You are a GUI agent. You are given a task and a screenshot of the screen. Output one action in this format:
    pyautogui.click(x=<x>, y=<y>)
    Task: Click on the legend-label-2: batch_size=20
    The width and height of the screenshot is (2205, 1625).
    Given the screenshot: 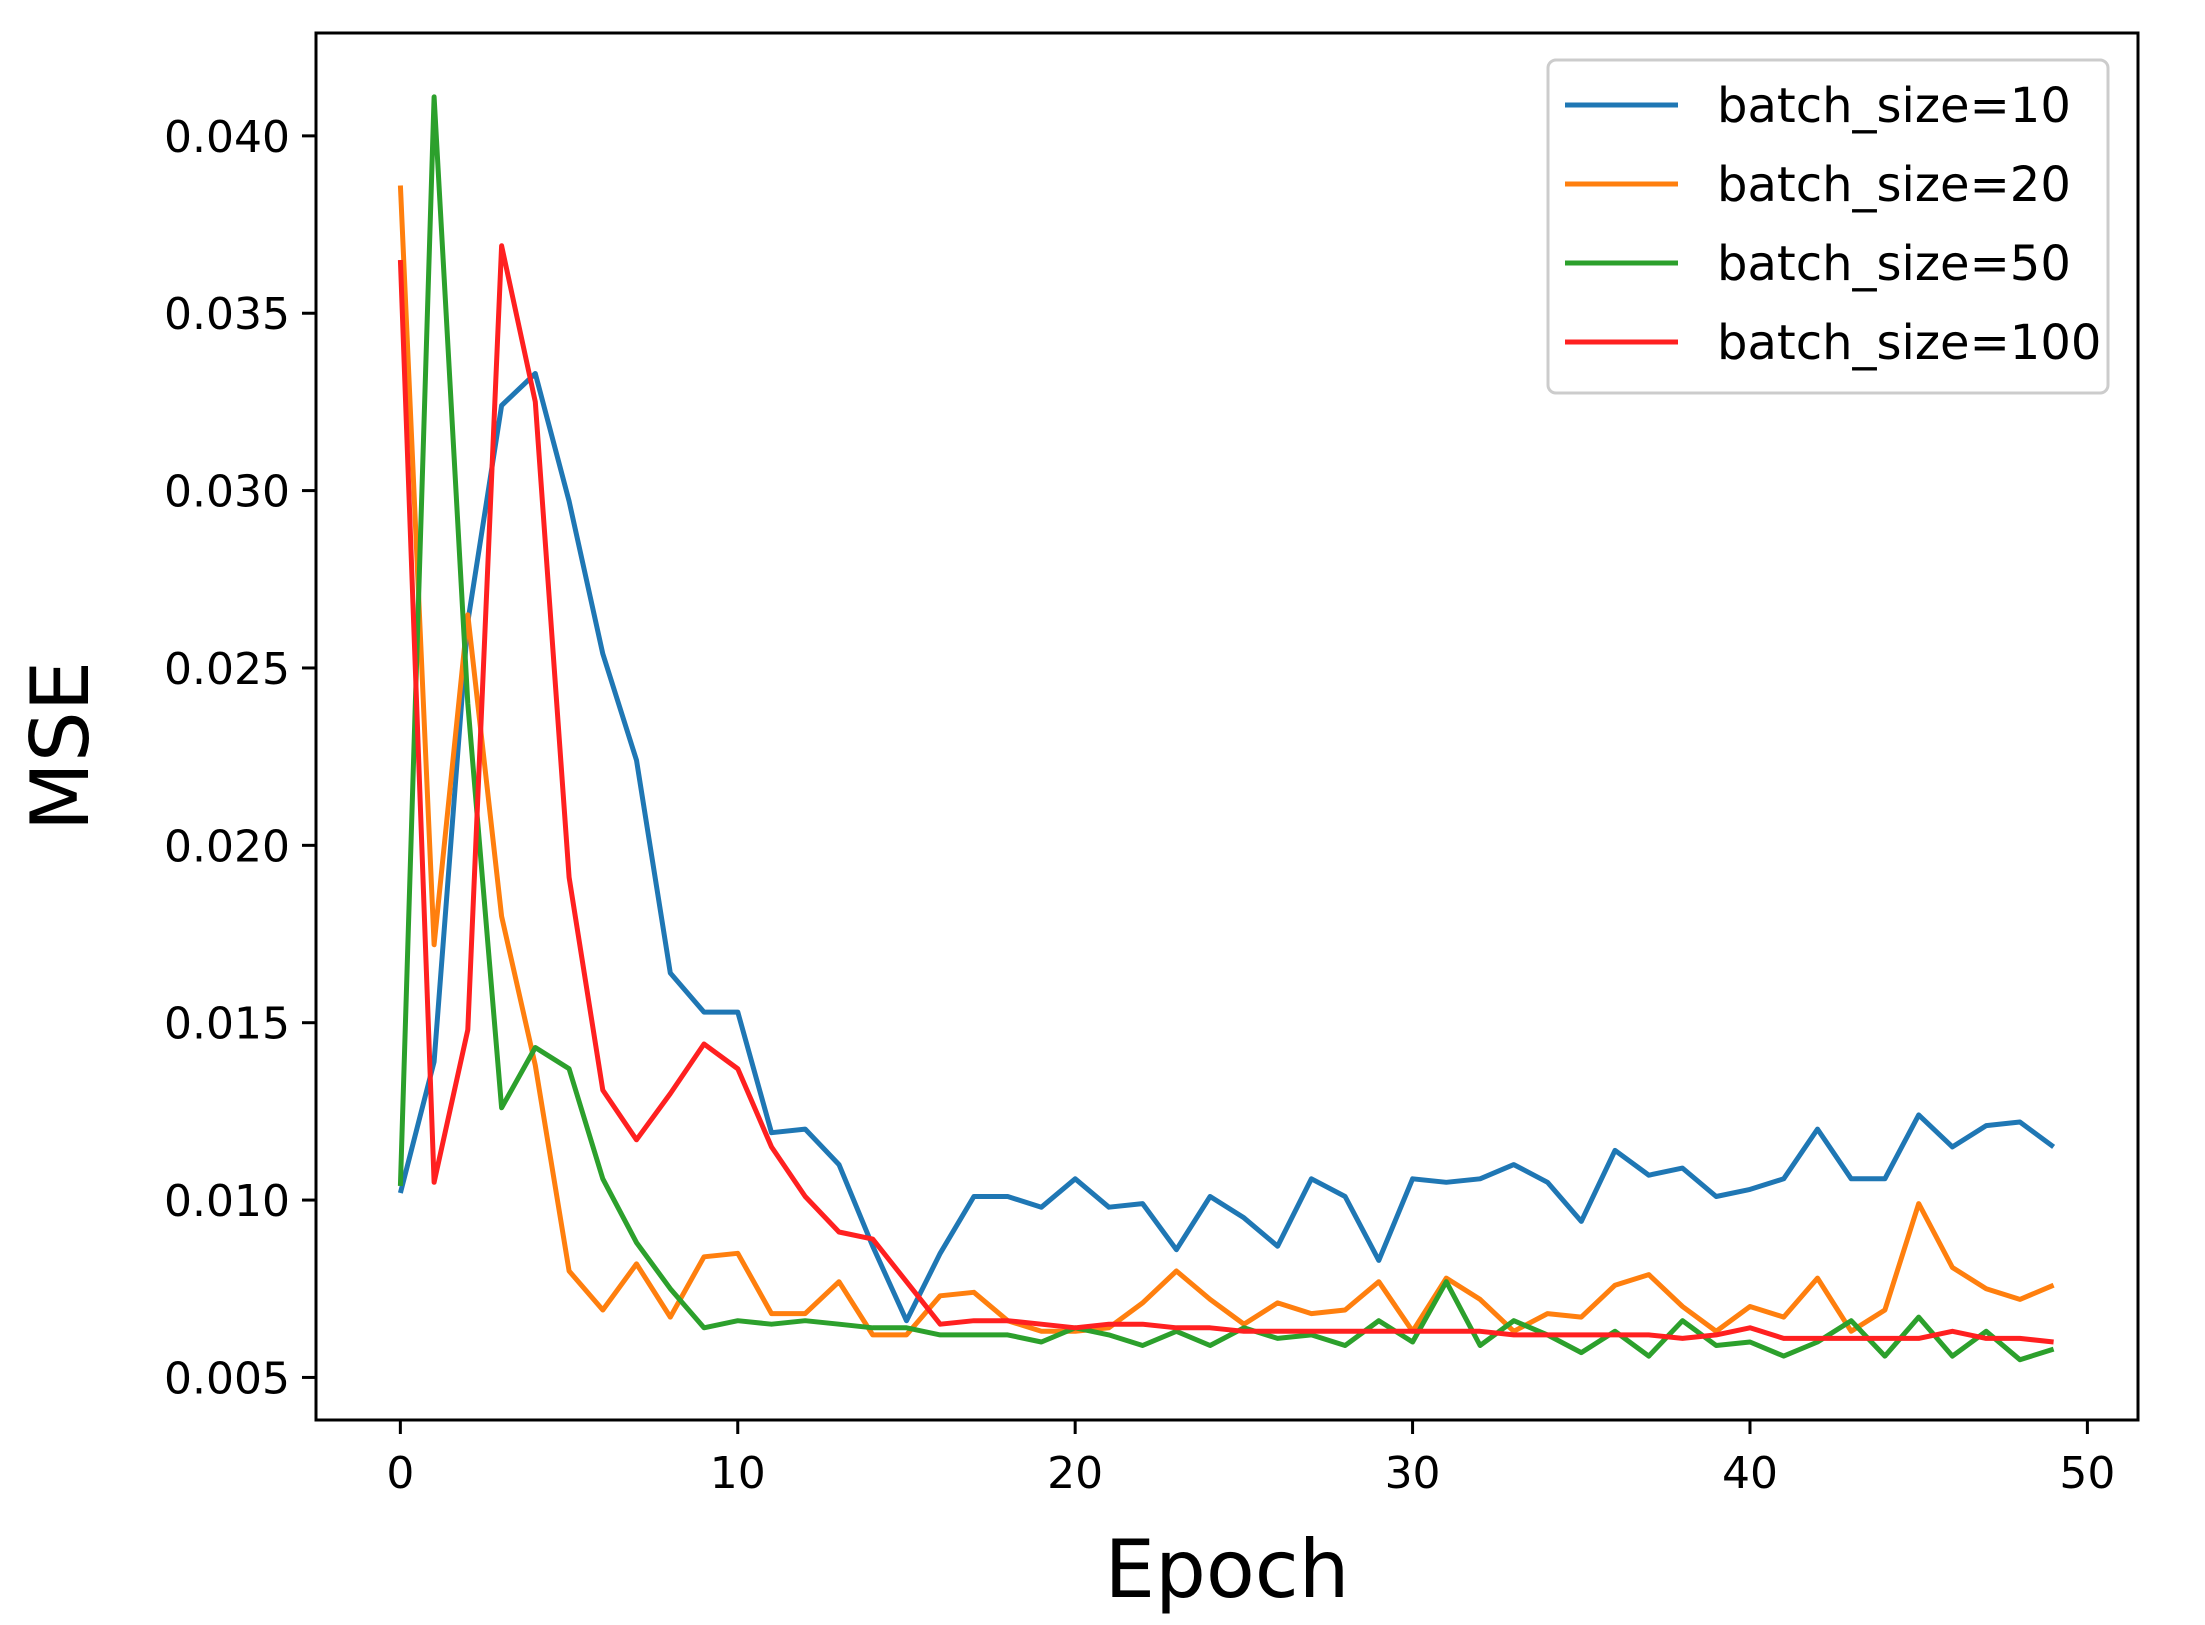 What is the action you would take?
    pyautogui.click(x=1894, y=185)
    